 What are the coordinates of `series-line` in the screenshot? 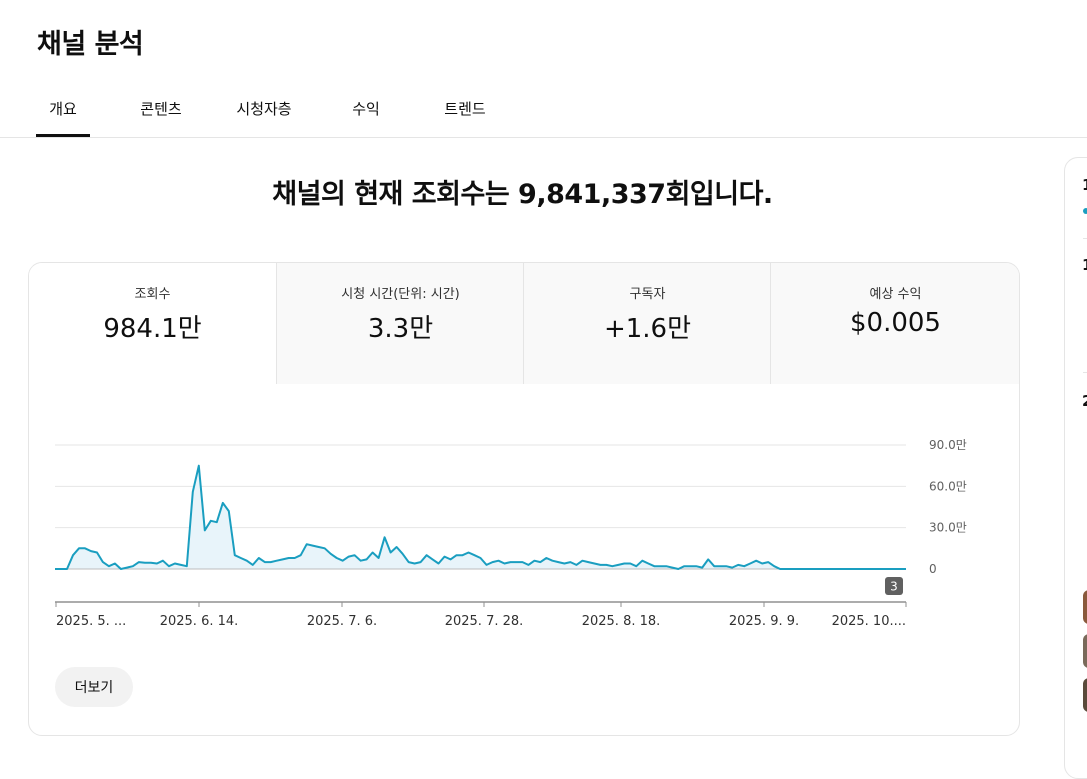 It's located at (480, 517).